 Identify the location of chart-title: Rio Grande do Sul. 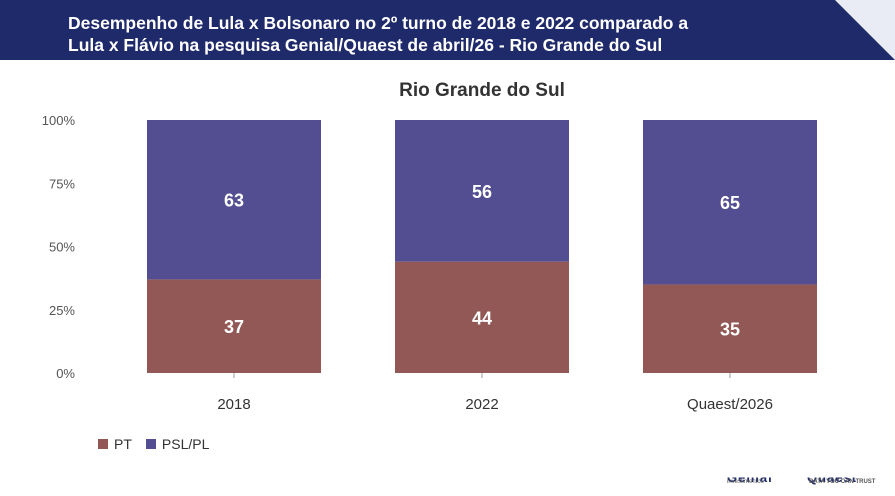
(482, 90).